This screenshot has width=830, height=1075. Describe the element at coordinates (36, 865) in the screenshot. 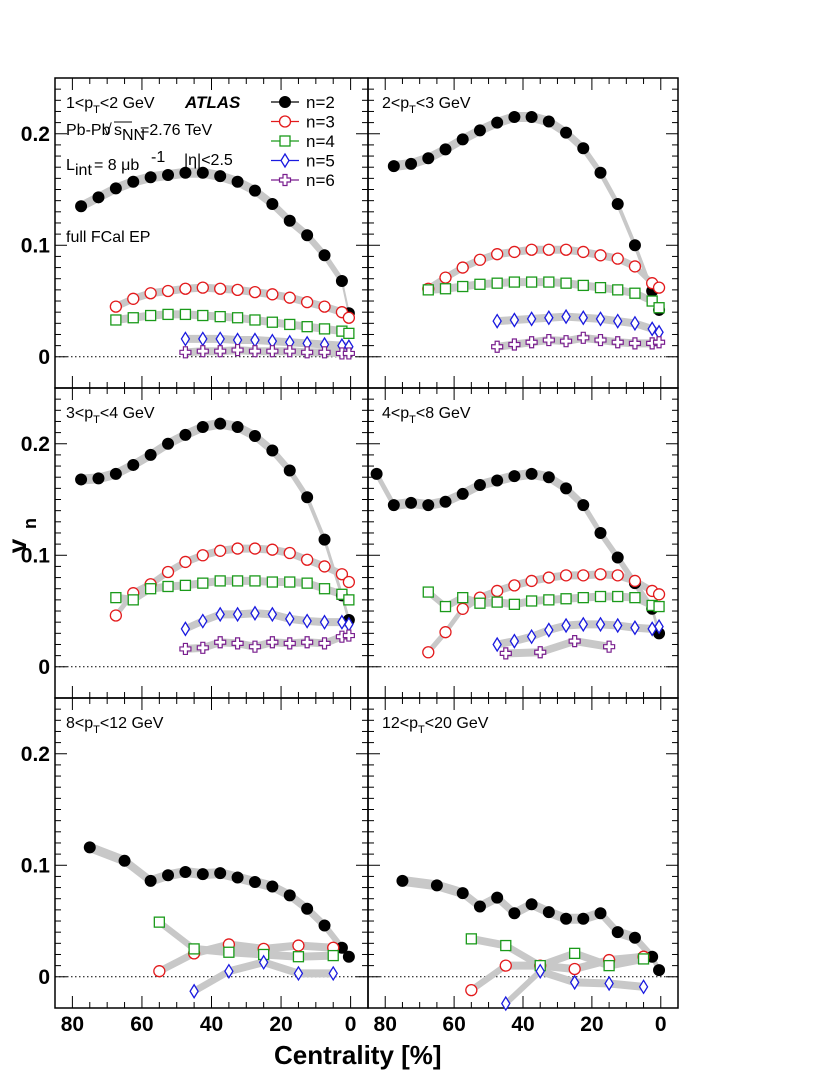

I see `y-tick-label: 0.1` at that location.